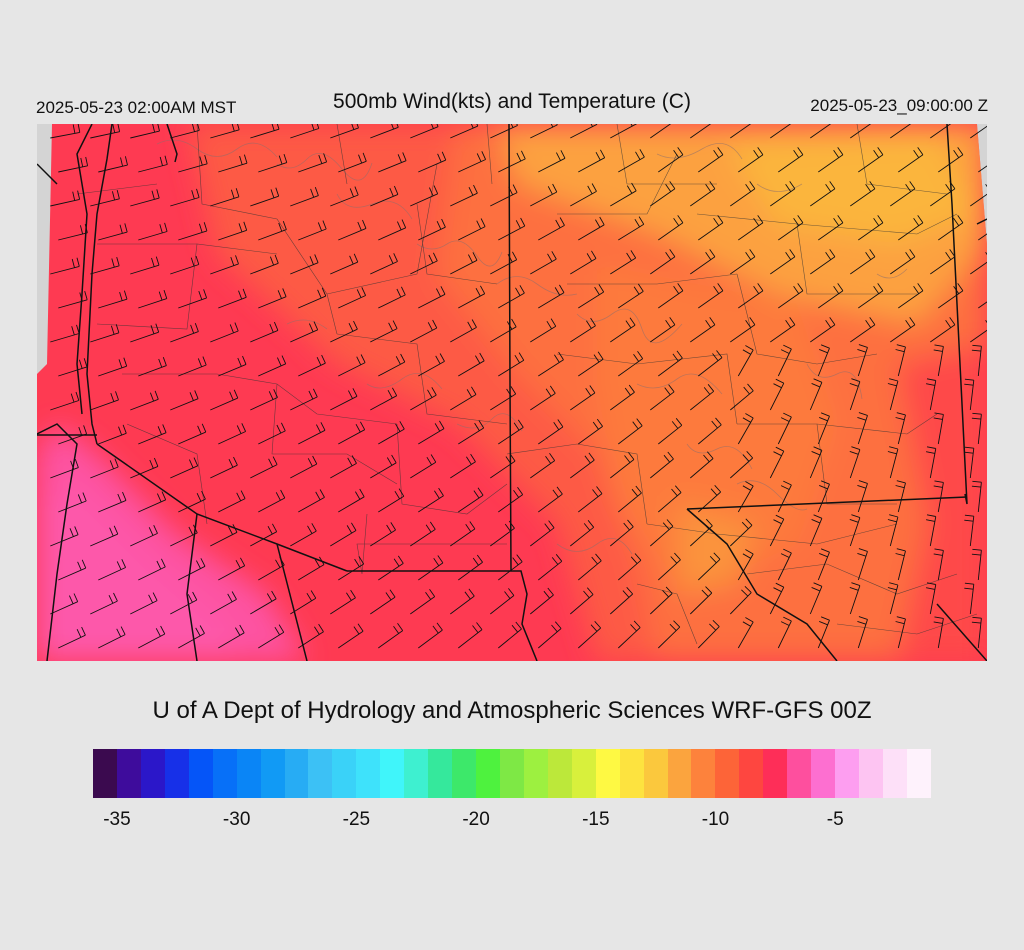 The width and height of the screenshot is (1024, 950). What do you see at coordinates (596, 819) in the screenshot?
I see `colorbar-label: -15` at bounding box center [596, 819].